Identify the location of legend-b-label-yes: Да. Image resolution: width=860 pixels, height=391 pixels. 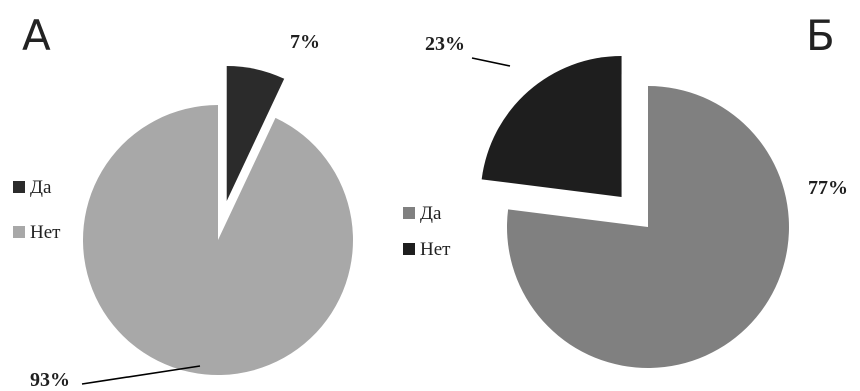
(431, 213).